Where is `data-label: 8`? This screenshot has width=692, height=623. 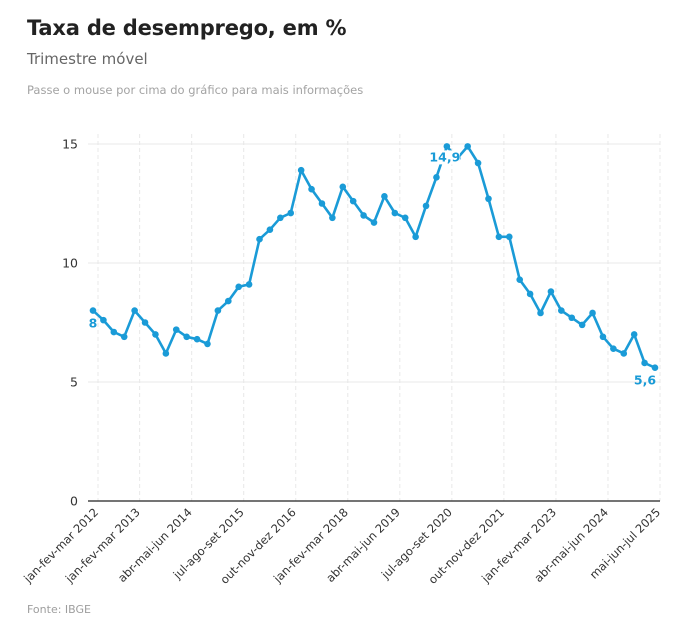
data-label: 8 is located at coordinates (93, 323).